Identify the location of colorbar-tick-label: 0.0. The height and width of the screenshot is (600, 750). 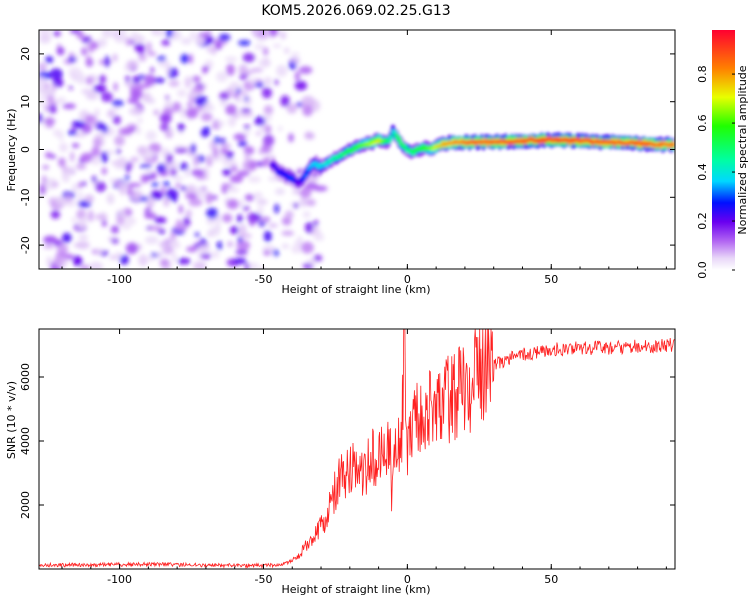
(702, 270).